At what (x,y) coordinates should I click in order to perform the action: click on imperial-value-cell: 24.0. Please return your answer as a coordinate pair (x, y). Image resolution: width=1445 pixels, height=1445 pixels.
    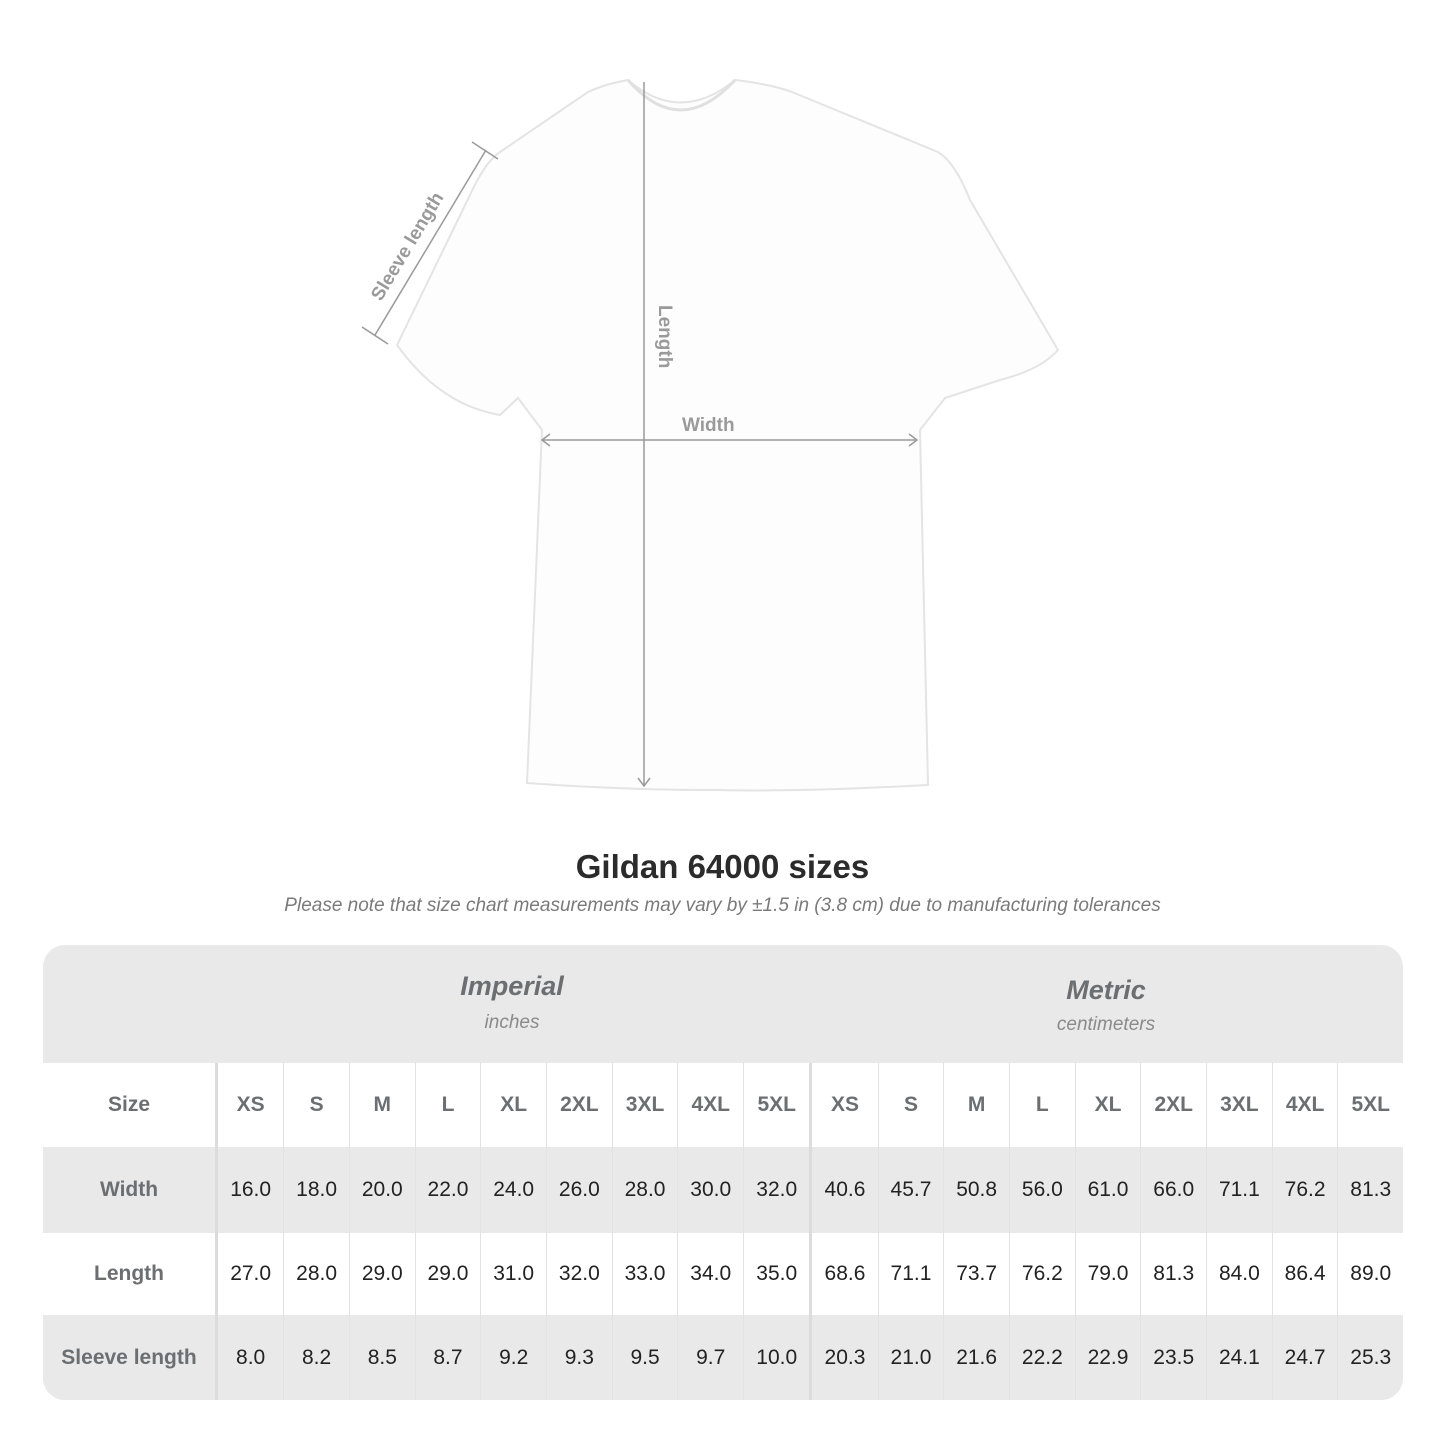
    Looking at the image, I should click on (513, 1190).